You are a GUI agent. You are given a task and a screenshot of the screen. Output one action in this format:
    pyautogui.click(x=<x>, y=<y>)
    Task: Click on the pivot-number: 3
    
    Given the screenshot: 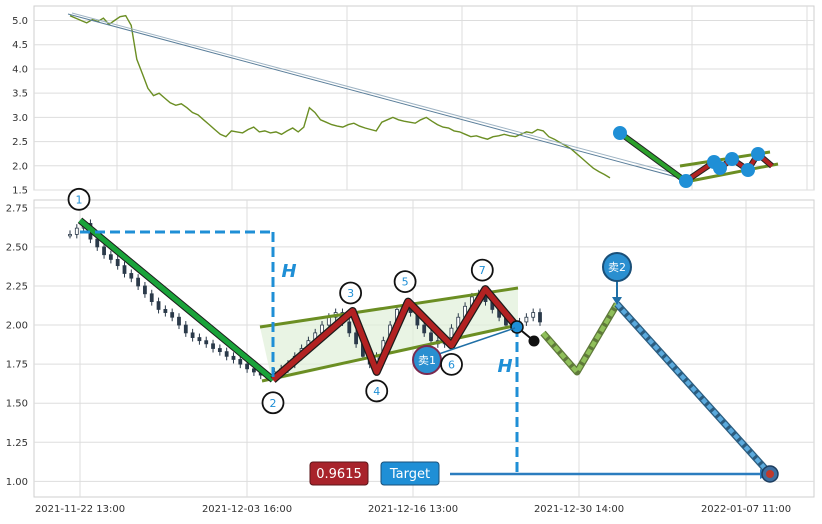 What is the action you would take?
    pyautogui.click(x=350, y=293)
    